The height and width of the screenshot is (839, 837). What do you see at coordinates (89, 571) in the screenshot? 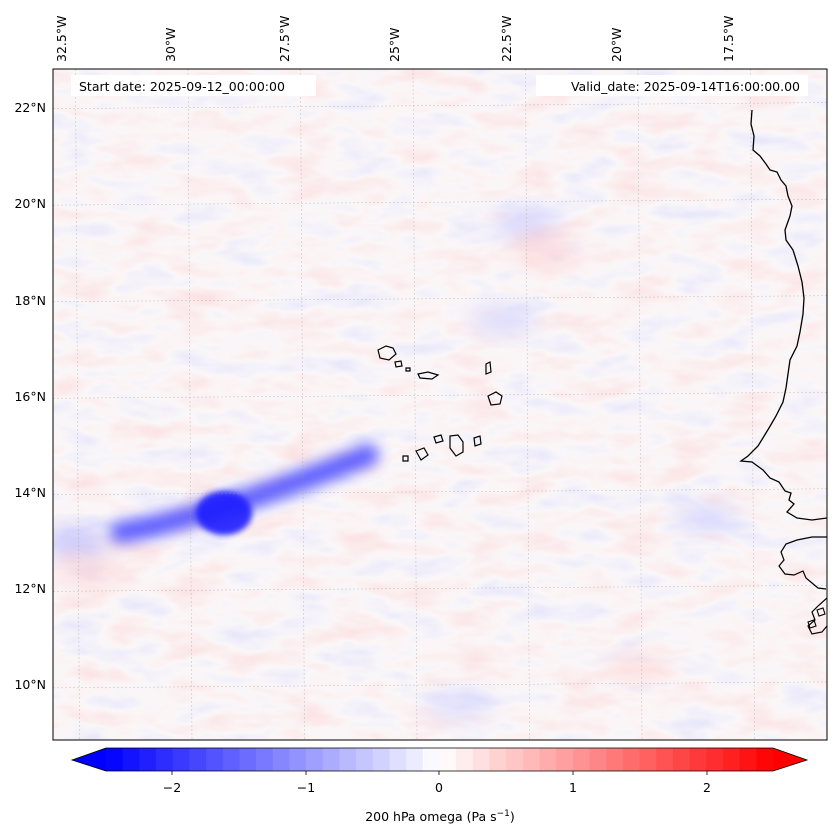
I see `west-edge-descent` at bounding box center [89, 571].